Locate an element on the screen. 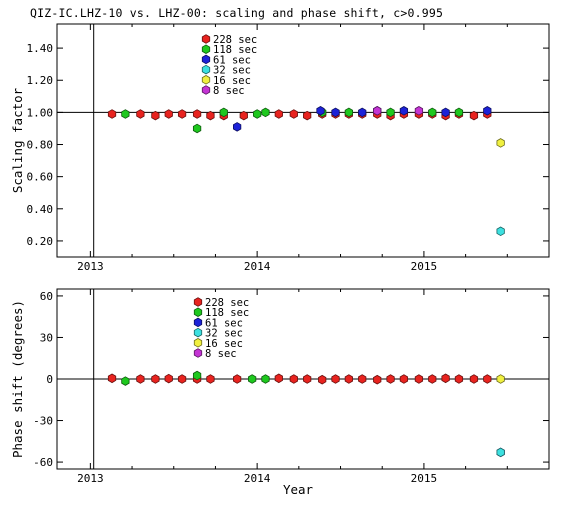 This screenshot has width=561, height=505. x-axis-label: Year is located at coordinates (298, 489).